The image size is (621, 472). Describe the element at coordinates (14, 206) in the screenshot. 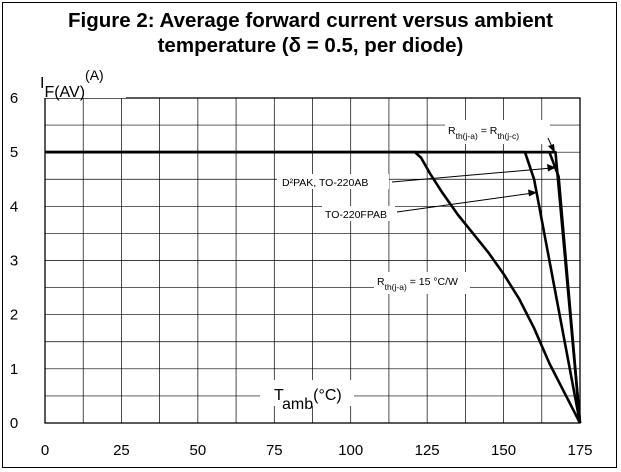

I see `y-tick-label: 4` at that location.